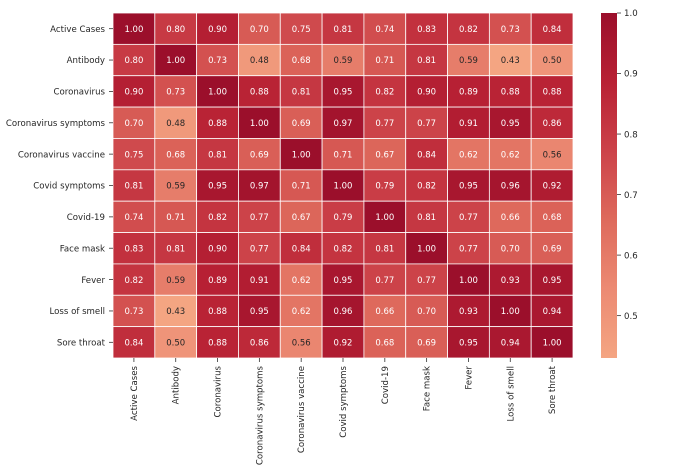 The width and height of the screenshot is (697, 470). I want to click on heatmap-cell-antibody-loss-of-smell, so click(510, 60).